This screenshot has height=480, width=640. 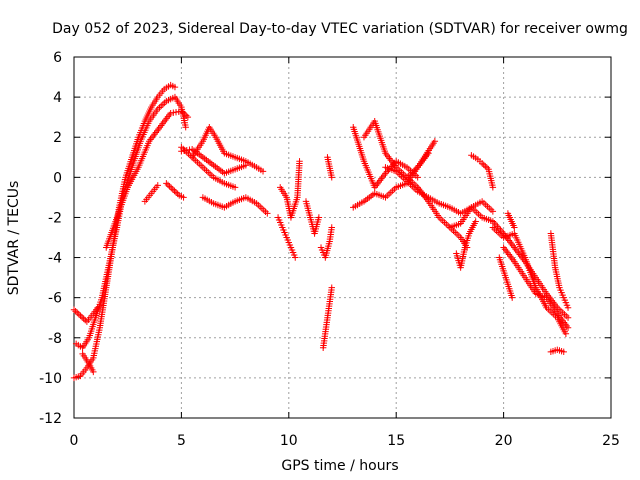 What do you see at coordinates (57, 98) in the screenshot?
I see `y-tick-label: 4` at bounding box center [57, 98].